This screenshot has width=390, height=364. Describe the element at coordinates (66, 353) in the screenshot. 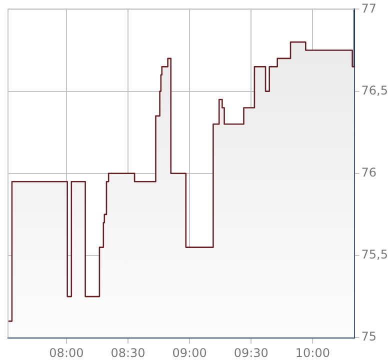

I see `x-tick-label: 08:00` at that location.